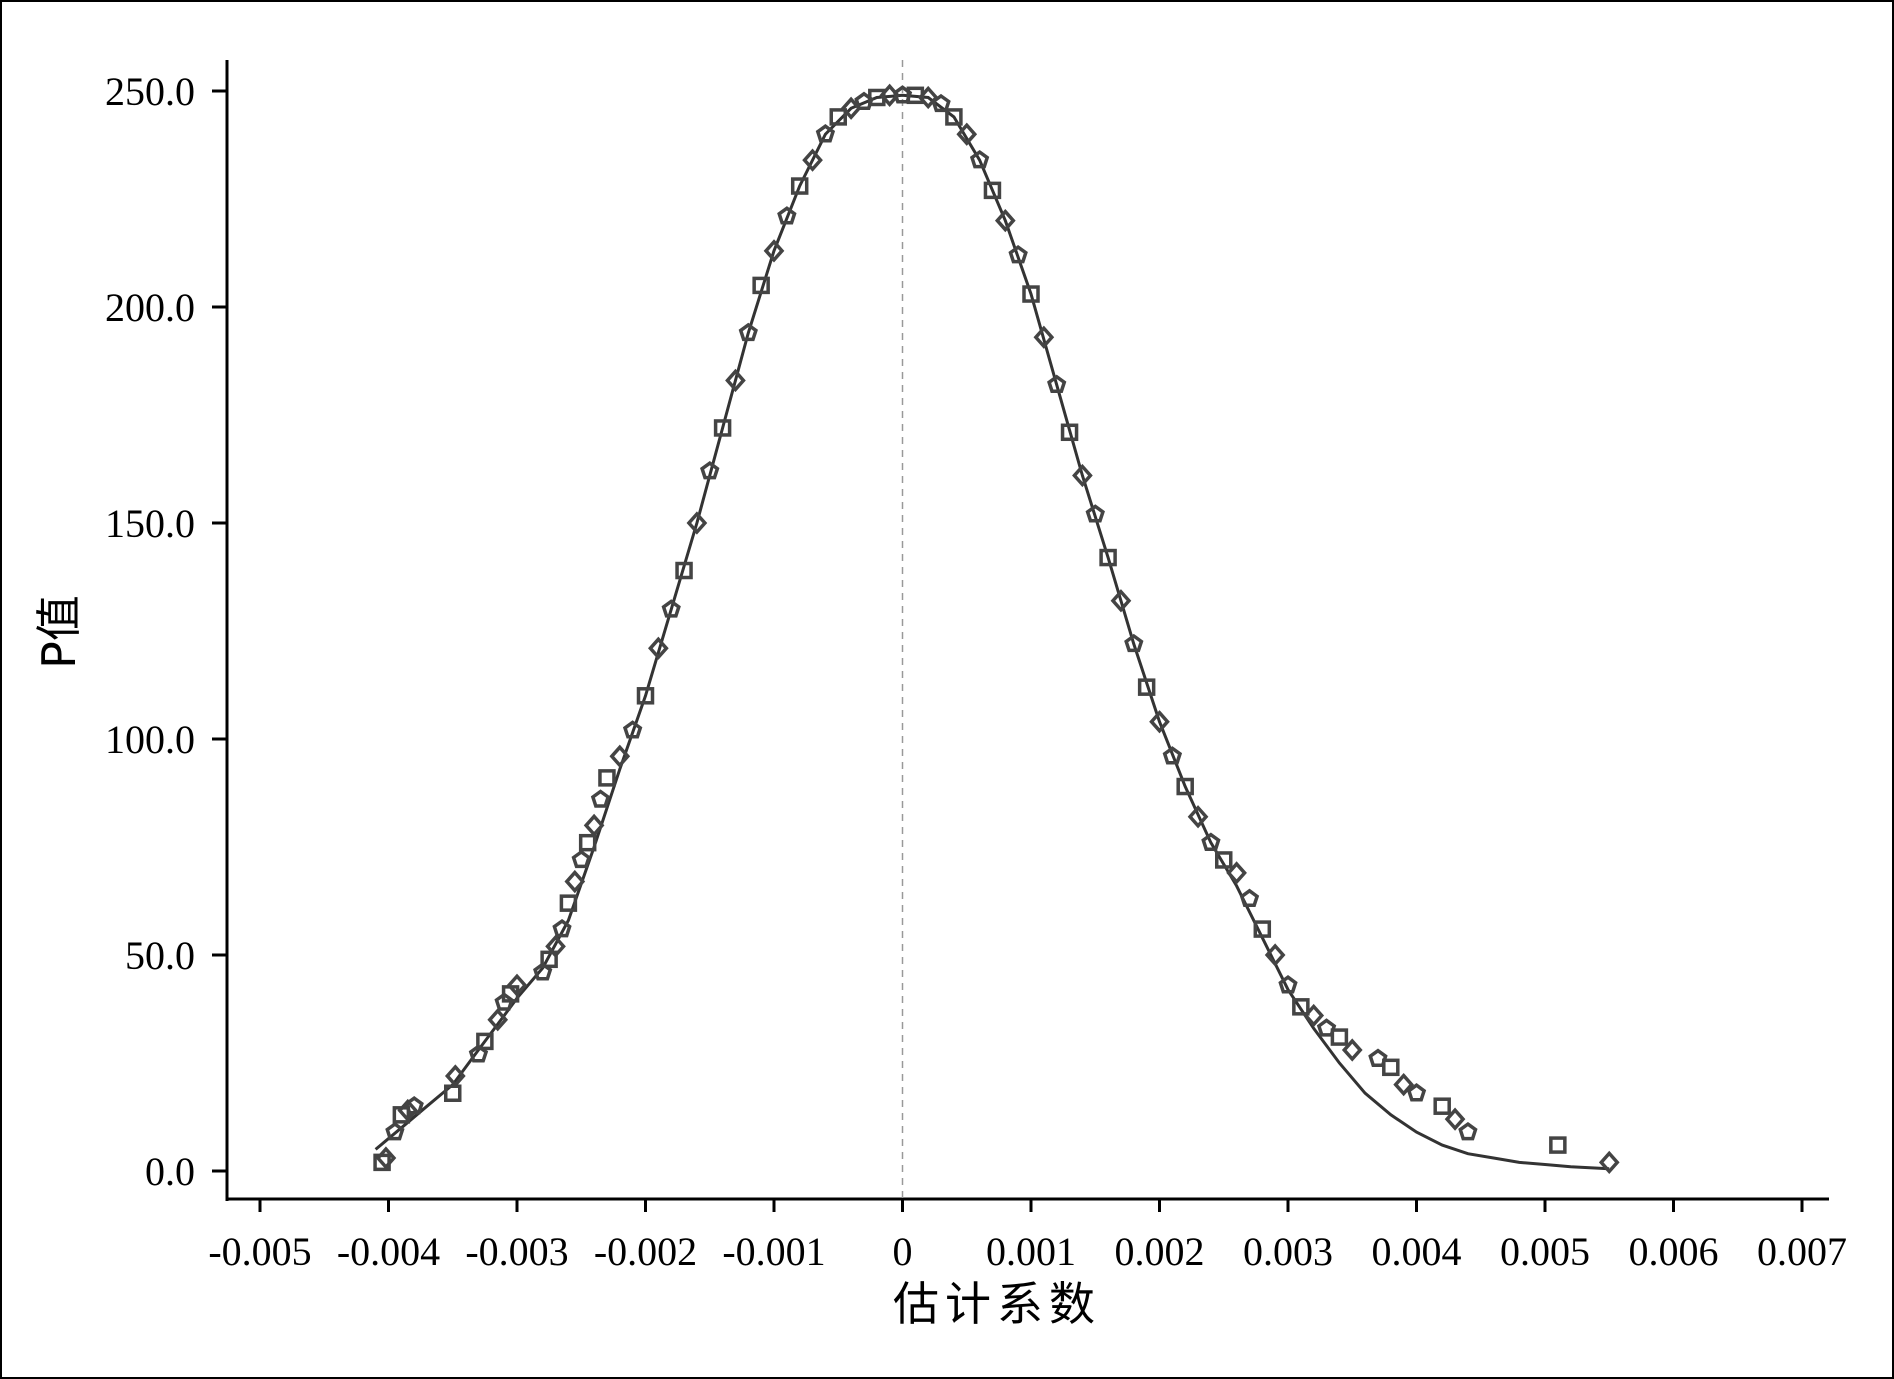  I want to click on x-tick-label: 0.007, so click(1802, 1251).